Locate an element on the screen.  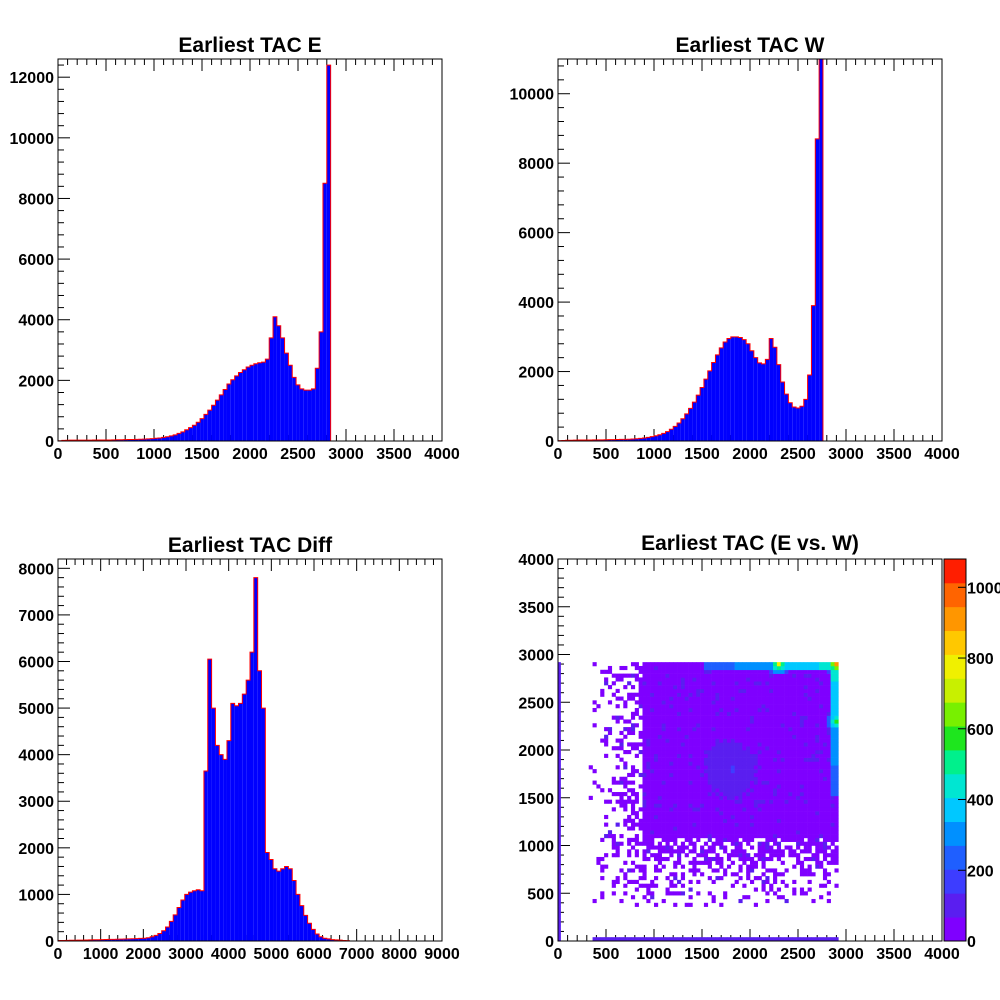
x-tick-label: 0 is located at coordinates (58, 954).